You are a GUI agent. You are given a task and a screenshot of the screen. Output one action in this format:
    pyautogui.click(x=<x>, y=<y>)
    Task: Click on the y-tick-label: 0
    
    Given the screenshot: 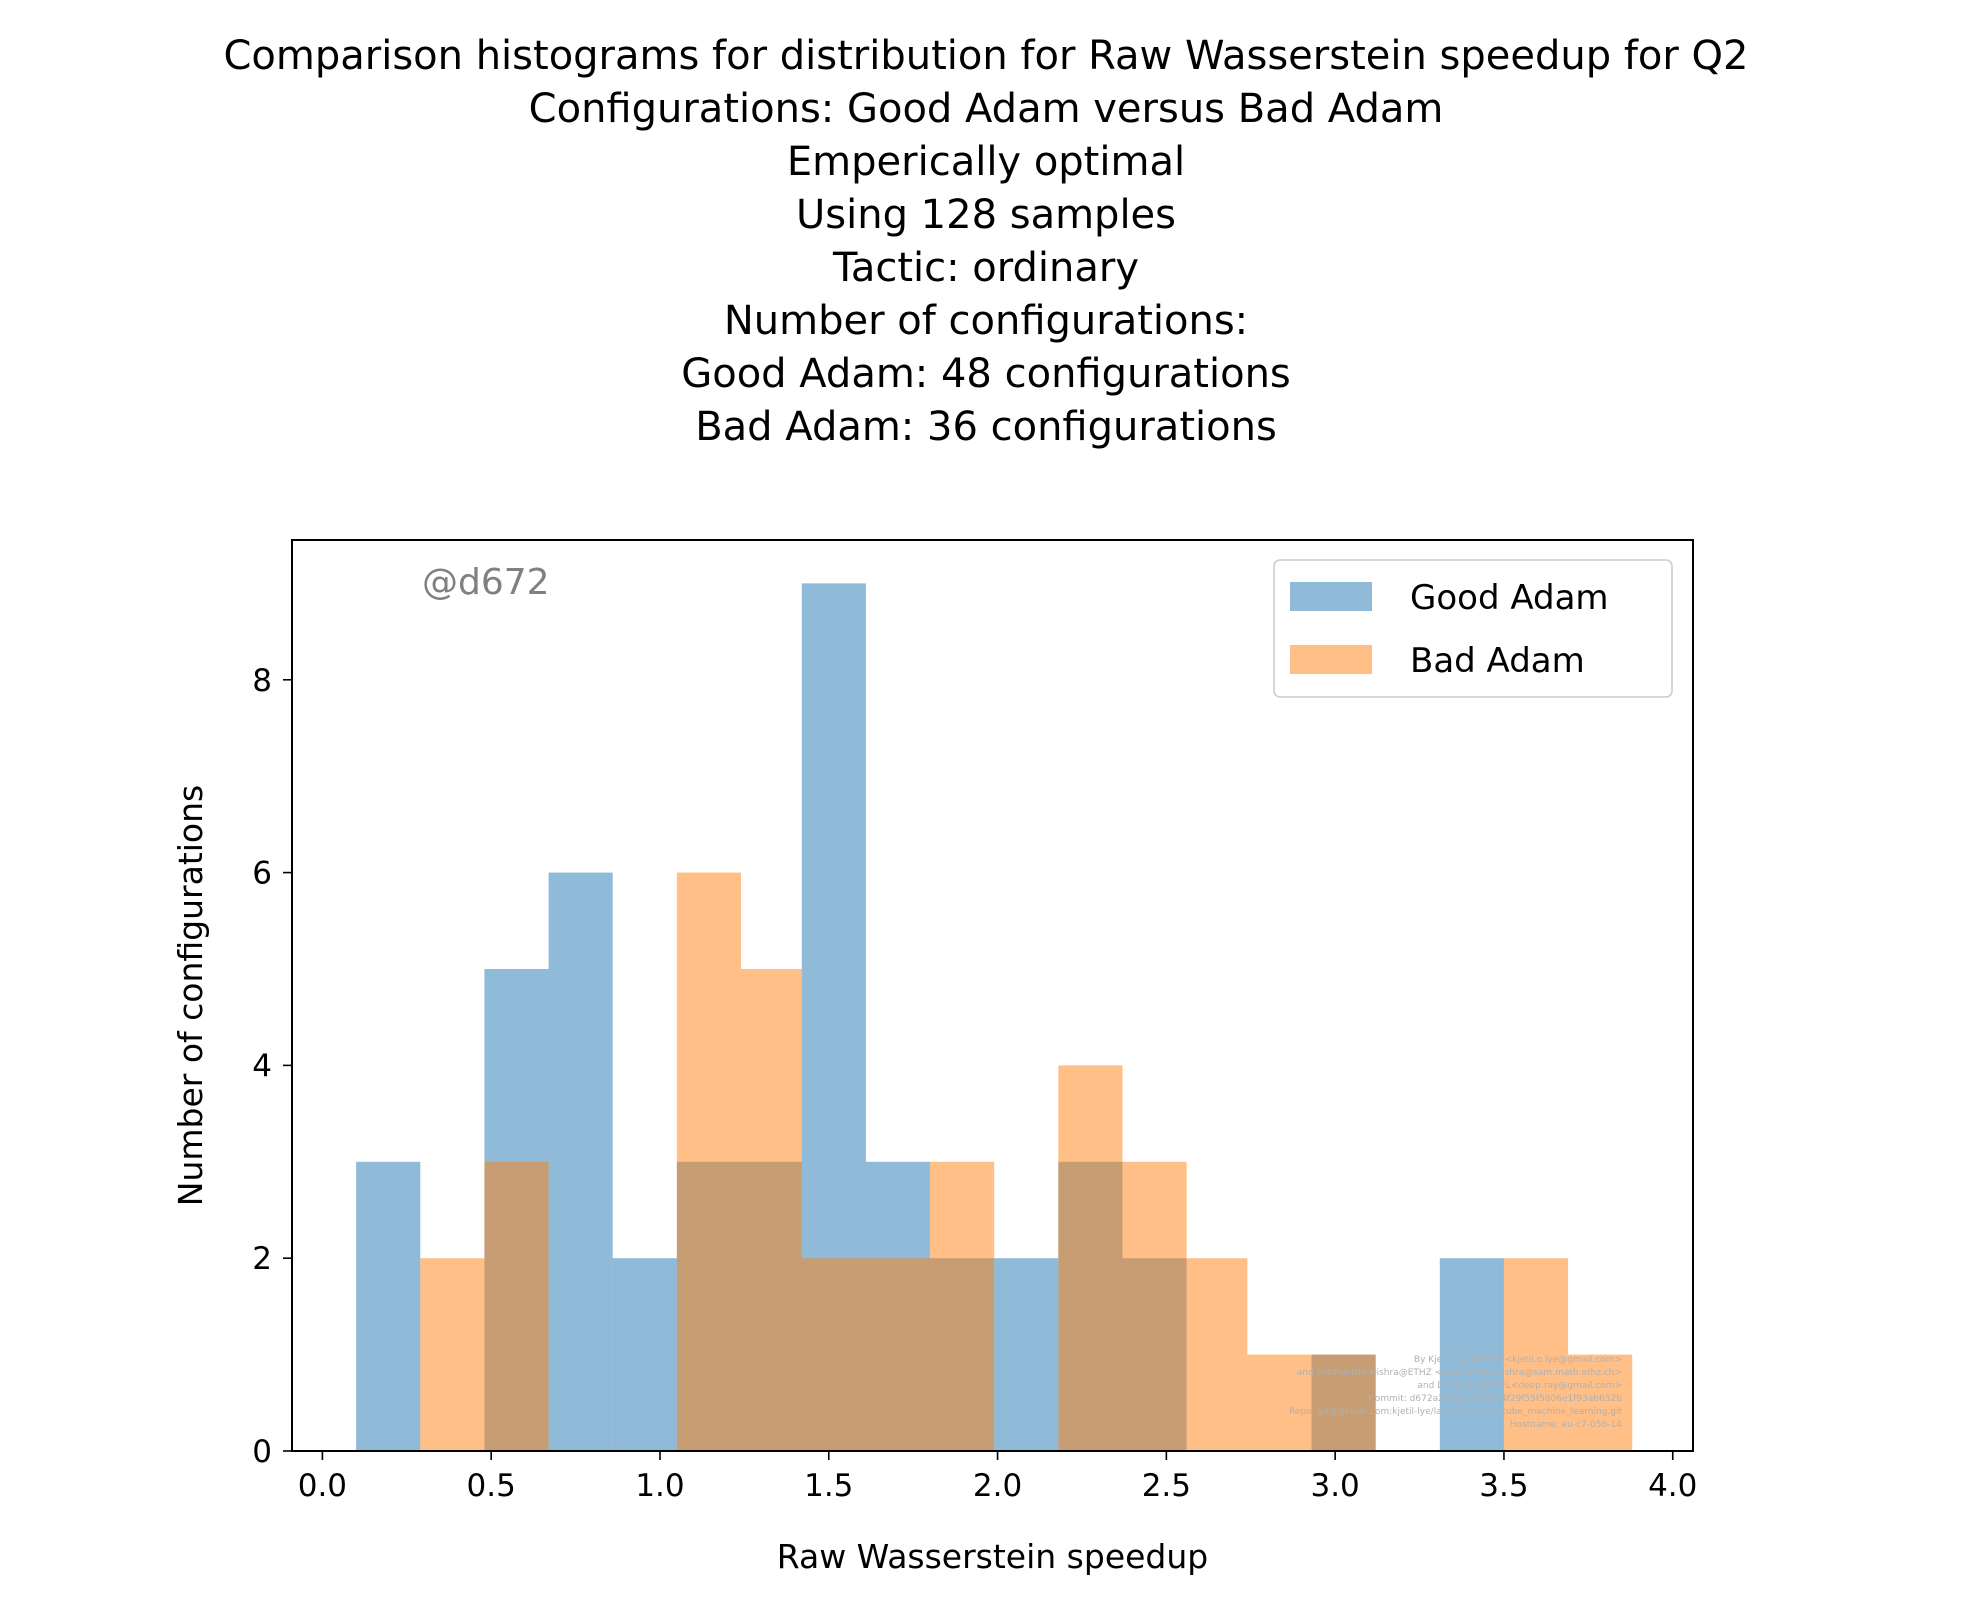 What is the action you would take?
    pyautogui.click(x=262, y=1452)
    